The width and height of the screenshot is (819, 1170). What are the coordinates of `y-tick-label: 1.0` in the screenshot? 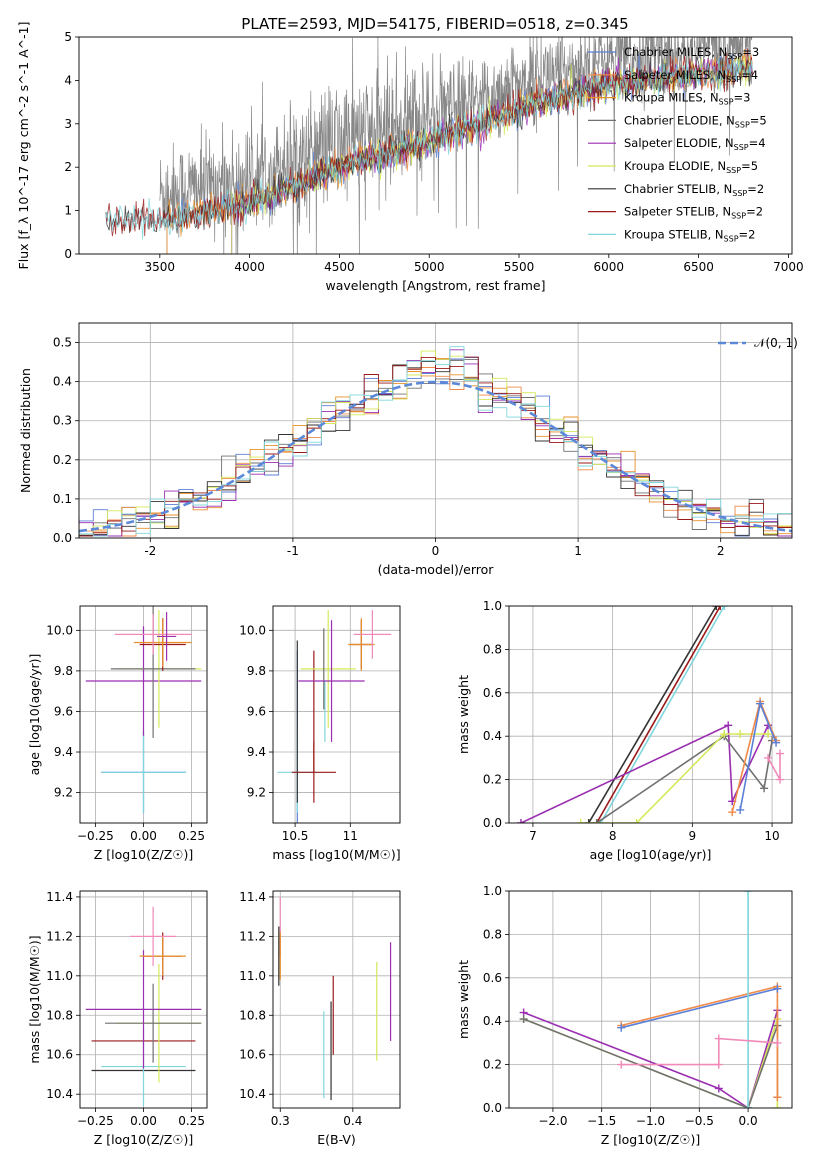 It's located at (492, 891).